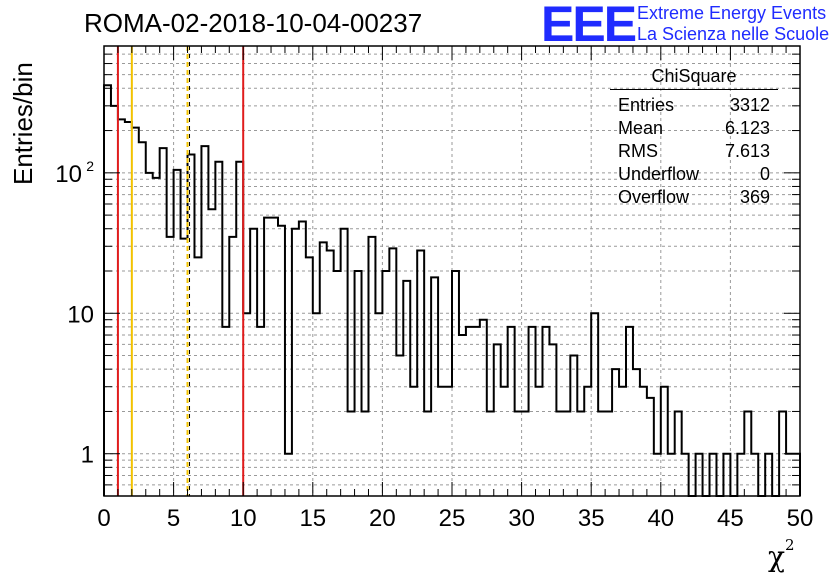 This screenshot has width=836, height=573. I want to click on logo-line-1: Extreme Energy Events, so click(732, 13).